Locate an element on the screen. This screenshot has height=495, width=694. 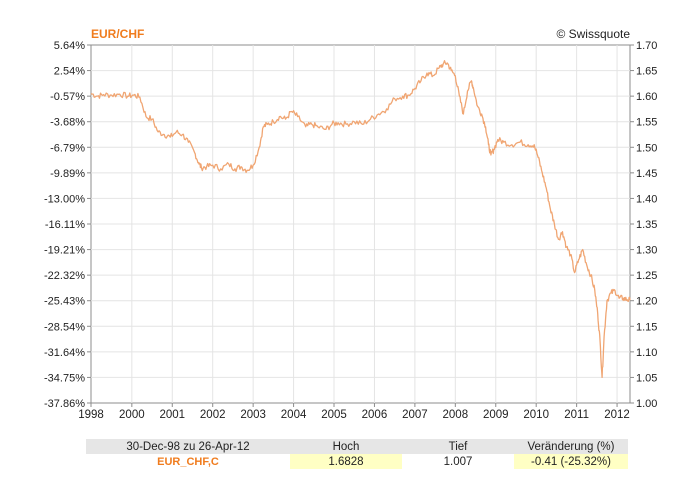
x-tick-label: 2011 is located at coordinates (576, 415).